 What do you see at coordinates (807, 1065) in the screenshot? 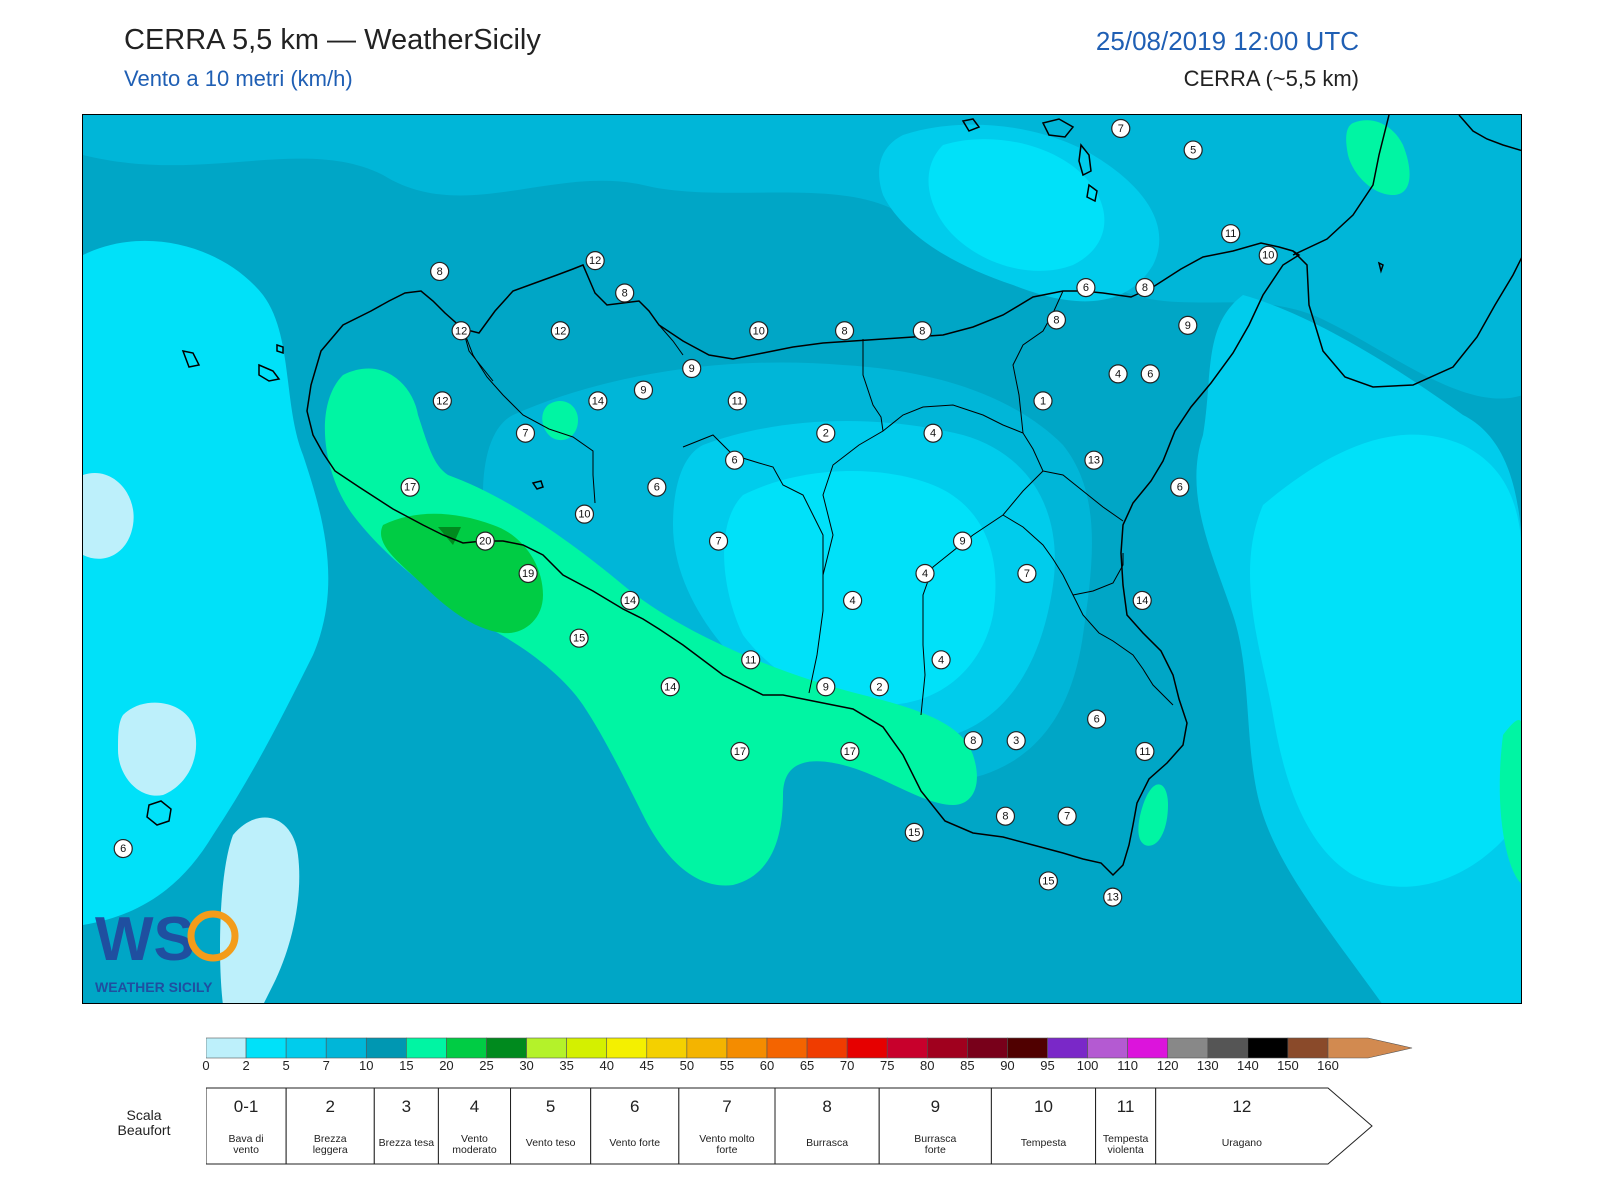
I see `colorbar-tick-label: 65` at bounding box center [807, 1065].